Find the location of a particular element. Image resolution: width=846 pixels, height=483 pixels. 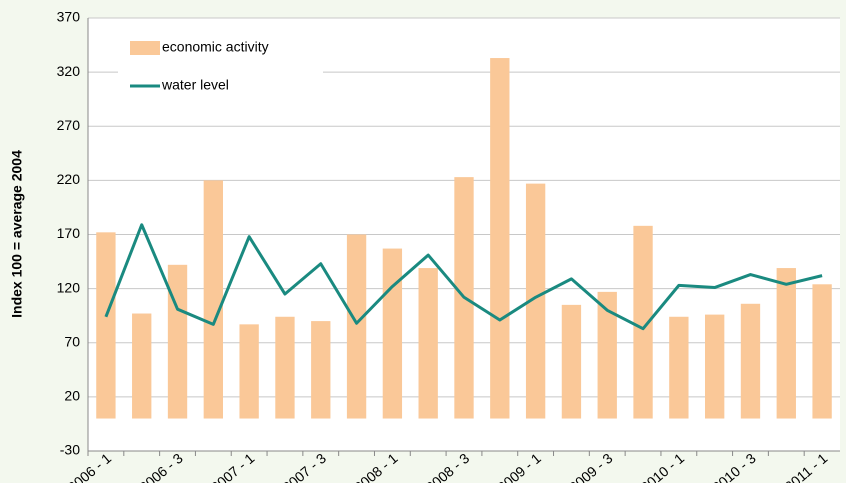

y-tick-label: 370 is located at coordinates (69, 17).